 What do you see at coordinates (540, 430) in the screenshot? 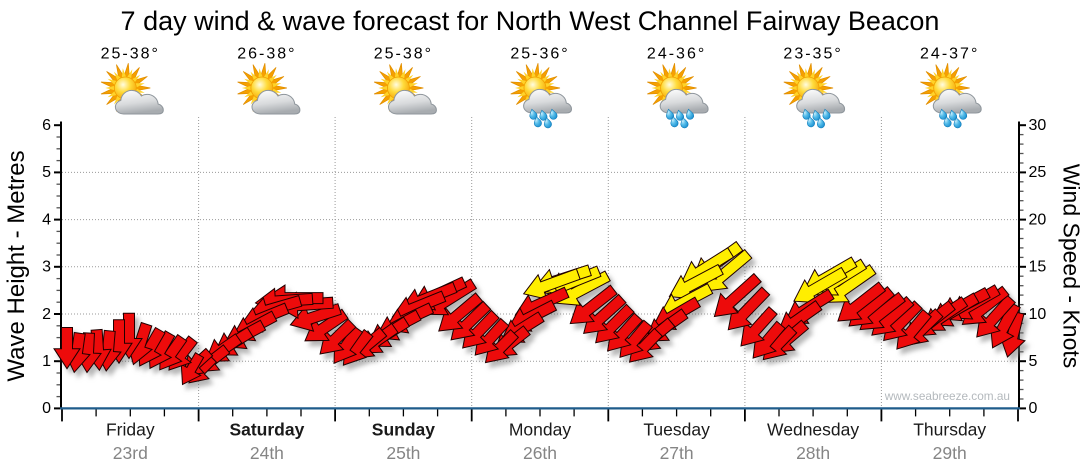
I see `svg-text: Monday` at bounding box center [540, 430].